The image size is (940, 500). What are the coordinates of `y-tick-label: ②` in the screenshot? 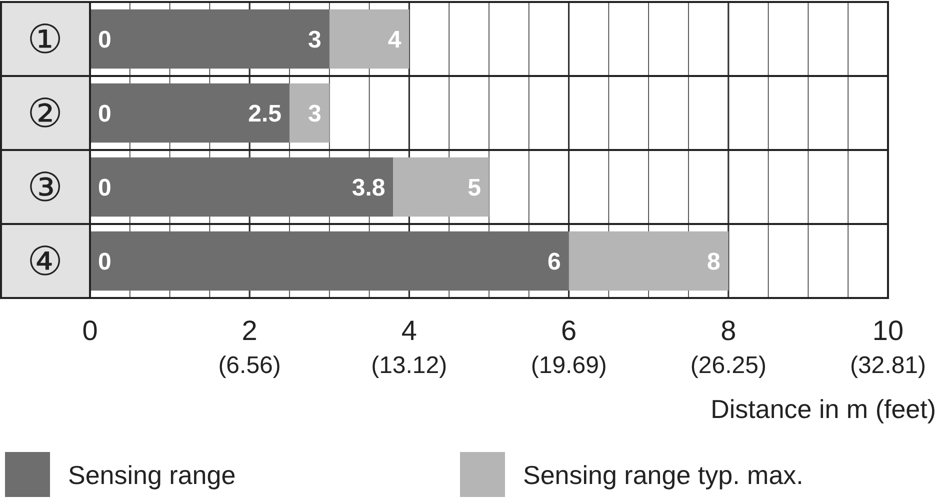 It's located at (45, 114).